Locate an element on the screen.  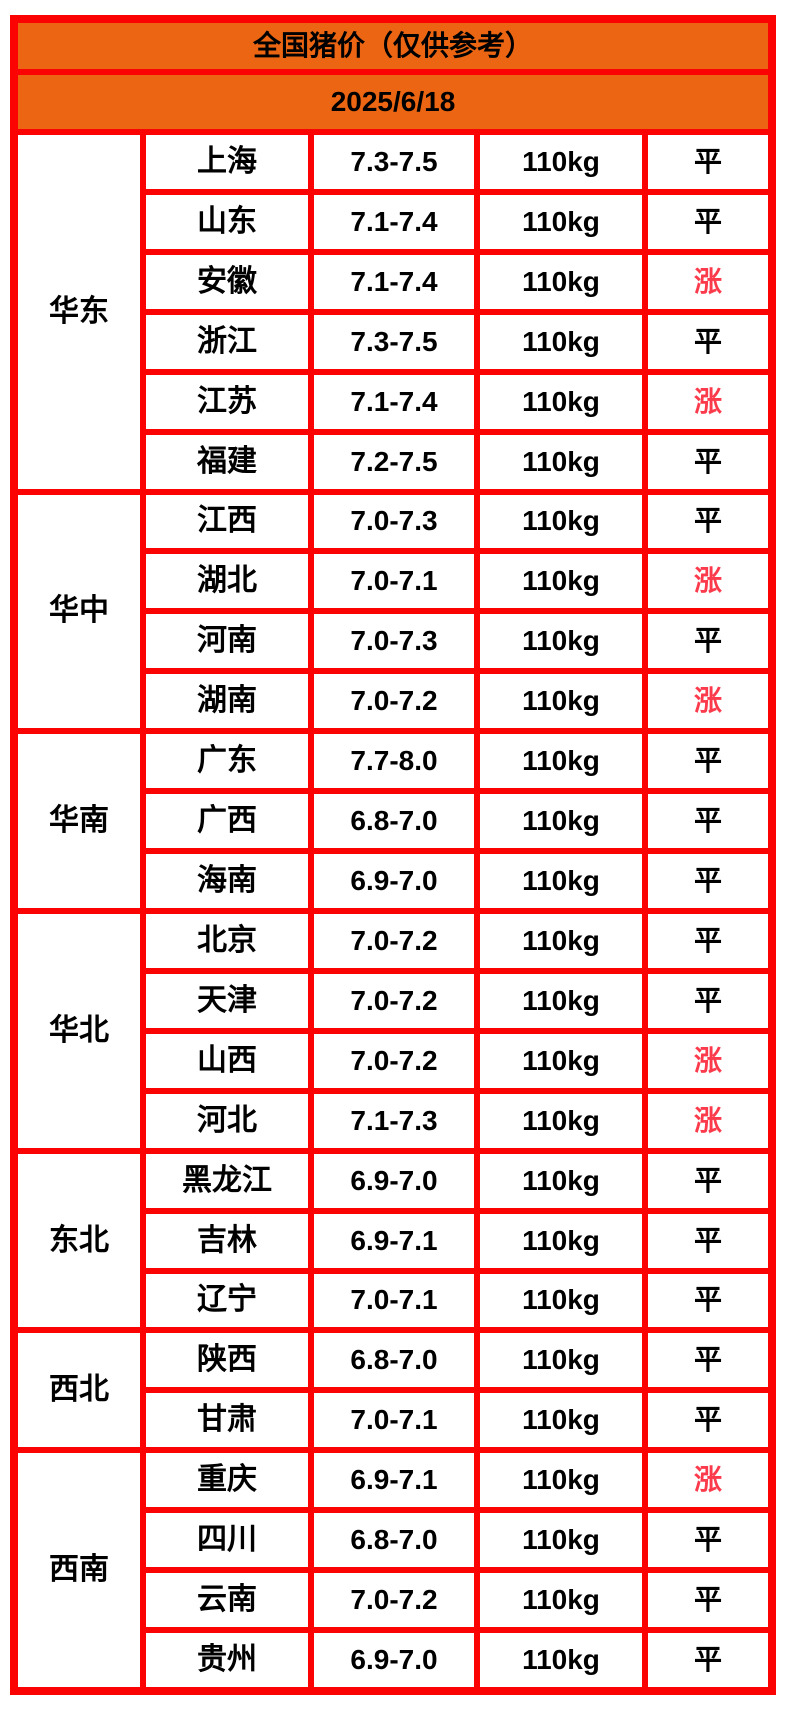
province-cell: 浙江 is located at coordinates (227, 341).